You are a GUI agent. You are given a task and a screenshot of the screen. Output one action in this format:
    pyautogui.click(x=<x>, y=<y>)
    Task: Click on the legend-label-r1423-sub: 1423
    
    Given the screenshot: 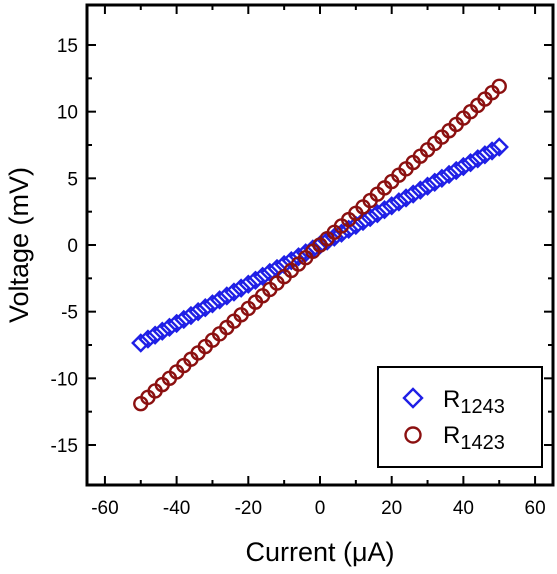 What is the action you would take?
    pyautogui.click(x=482, y=443)
    